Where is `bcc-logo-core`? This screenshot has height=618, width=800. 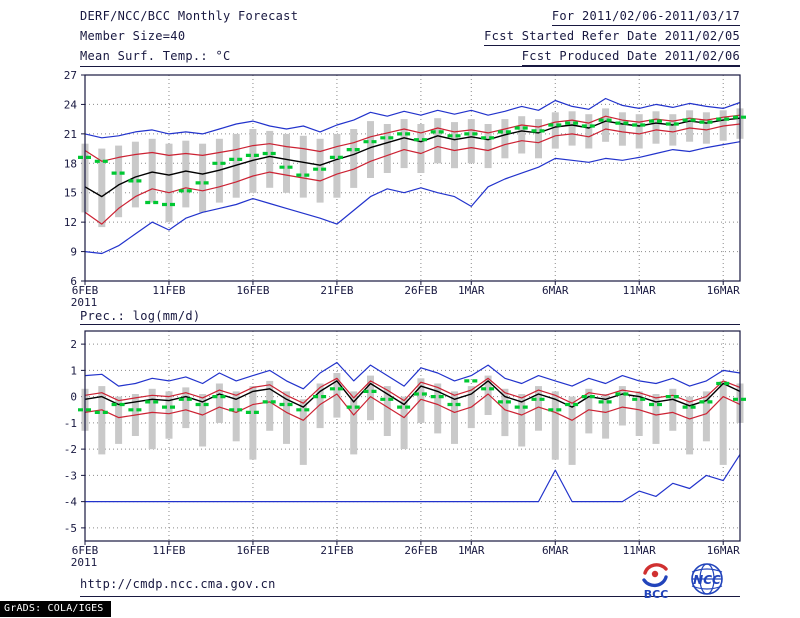
bcc-logo-core is located at coordinates (655, 574).